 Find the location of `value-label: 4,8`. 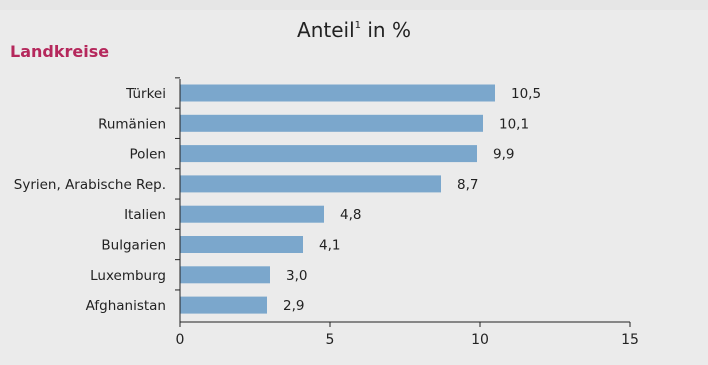

value-label: 4,8 is located at coordinates (350, 215).